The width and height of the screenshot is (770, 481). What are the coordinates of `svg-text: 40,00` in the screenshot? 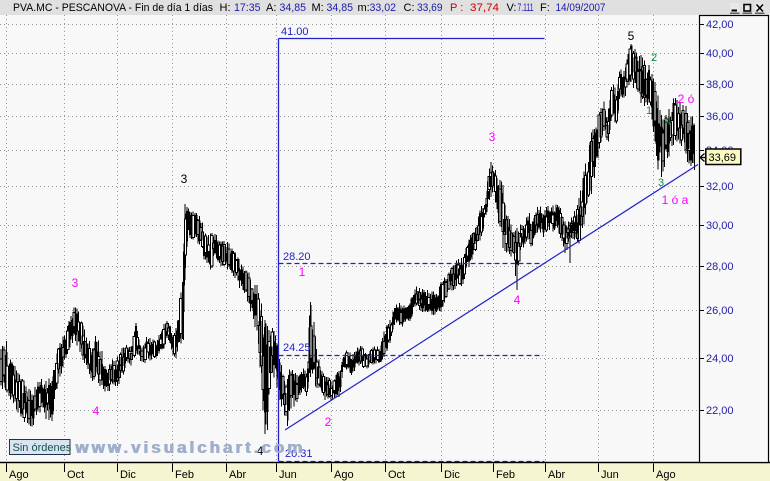 It's located at (720, 54).